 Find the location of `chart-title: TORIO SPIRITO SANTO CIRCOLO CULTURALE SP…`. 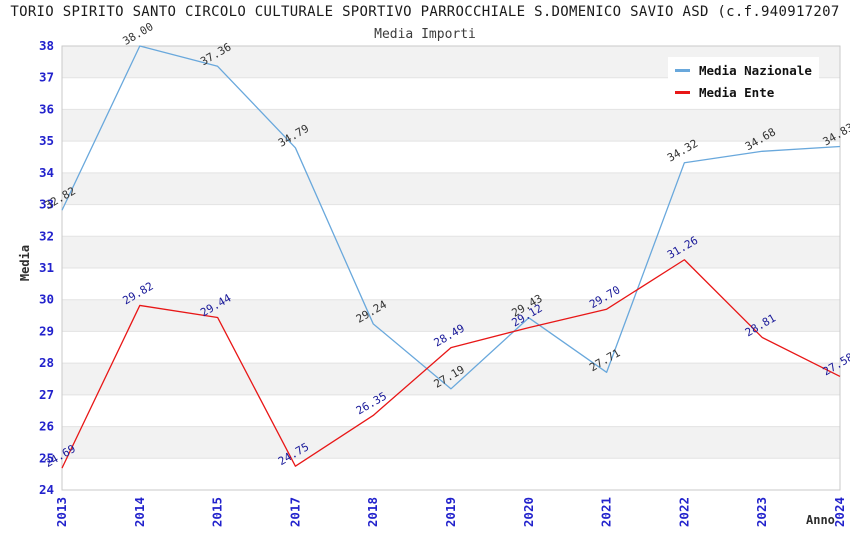

chart-title: TORIO SPIRITO SANTO CIRCOLO CULTURALE SP… is located at coordinates (425, 12).